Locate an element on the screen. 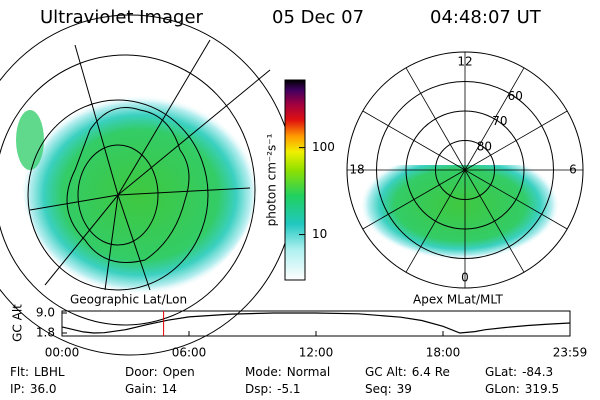 The height and width of the screenshot is (400, 600). date: 05 Dec 07 is located at coordinates (318, 17).